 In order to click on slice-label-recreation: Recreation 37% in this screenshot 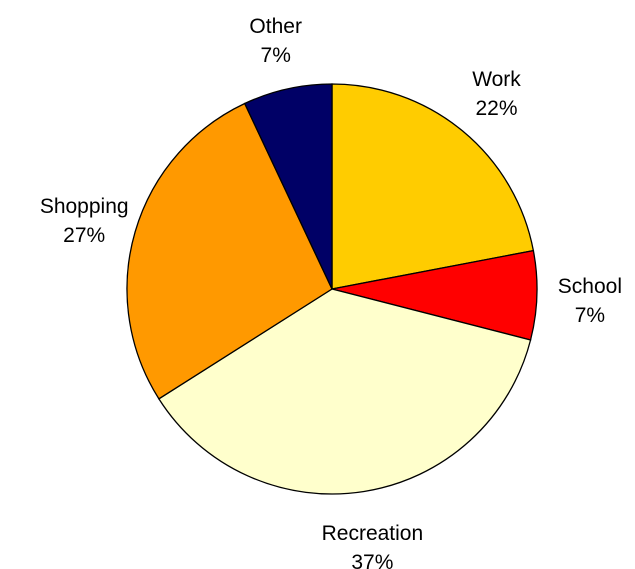, I will do `click(373, 545)`.